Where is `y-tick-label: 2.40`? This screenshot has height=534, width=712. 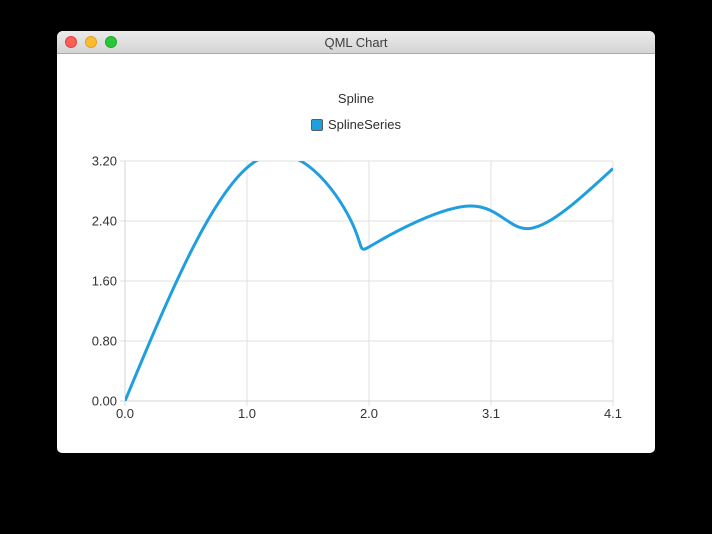 y-tick-label: 2.40 is located at coordinates (104, 221).